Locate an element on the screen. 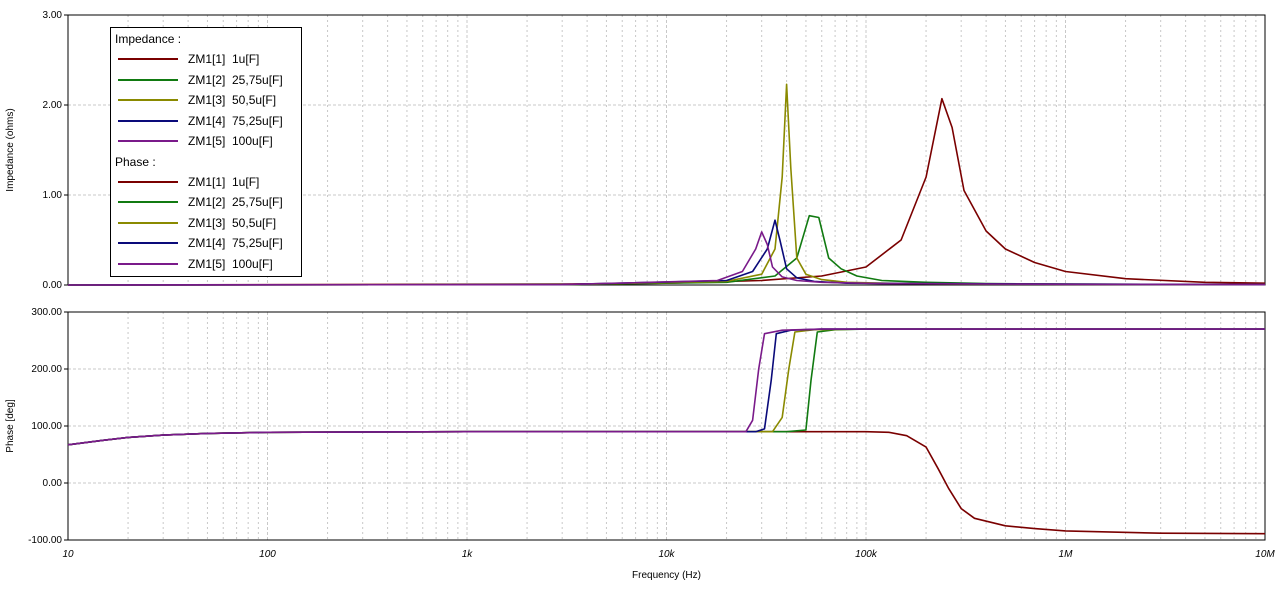 The image size is (1280, 591). x-tick-label: 10 is located at coordinates (68, 554).